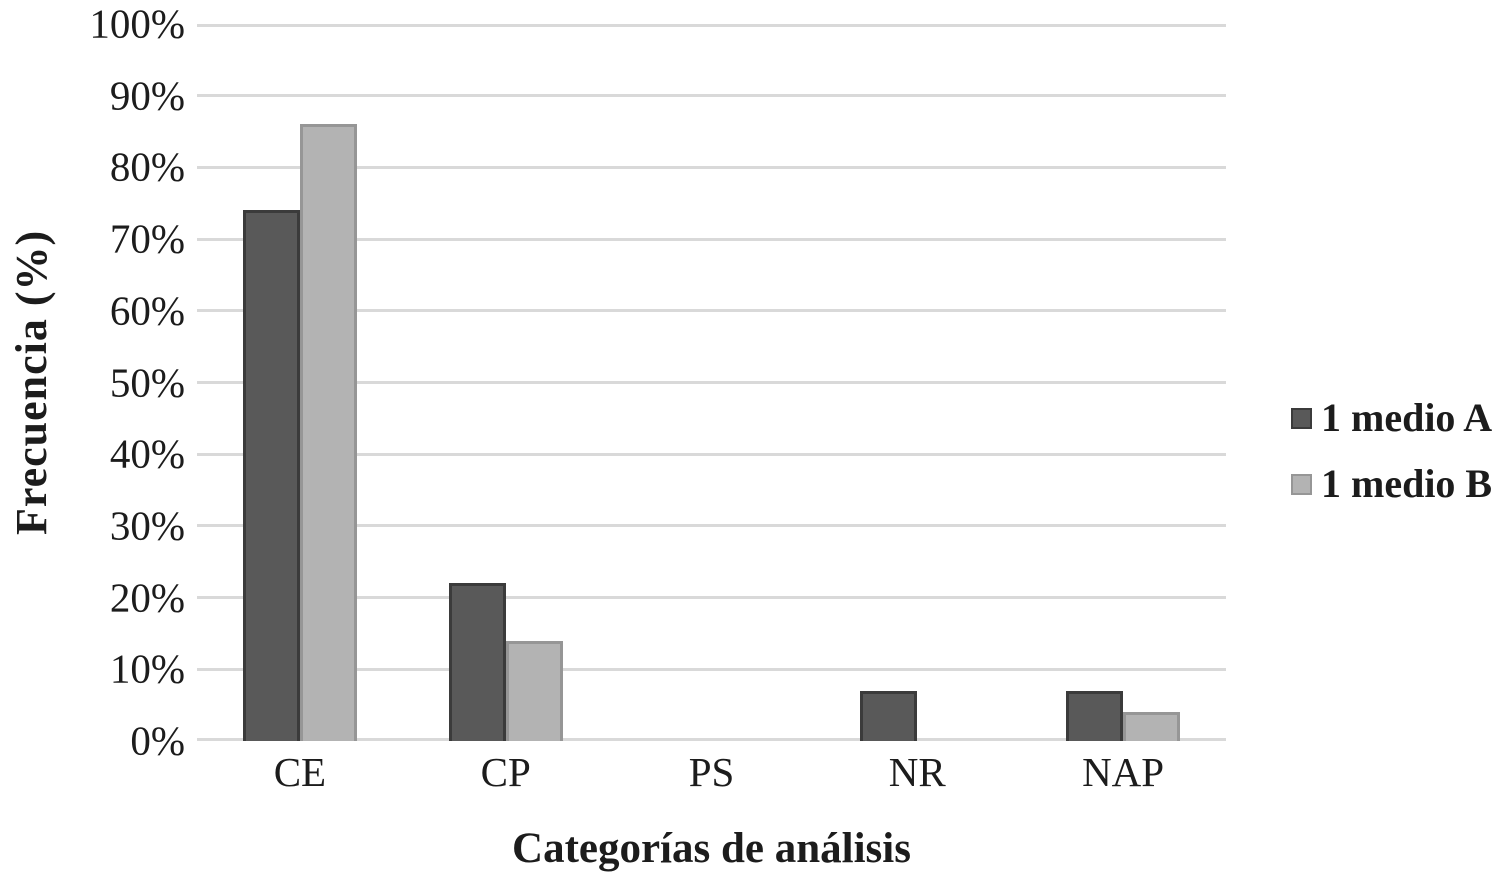  I want to click on x-tick-label-ce: CE, so click(300, 772).